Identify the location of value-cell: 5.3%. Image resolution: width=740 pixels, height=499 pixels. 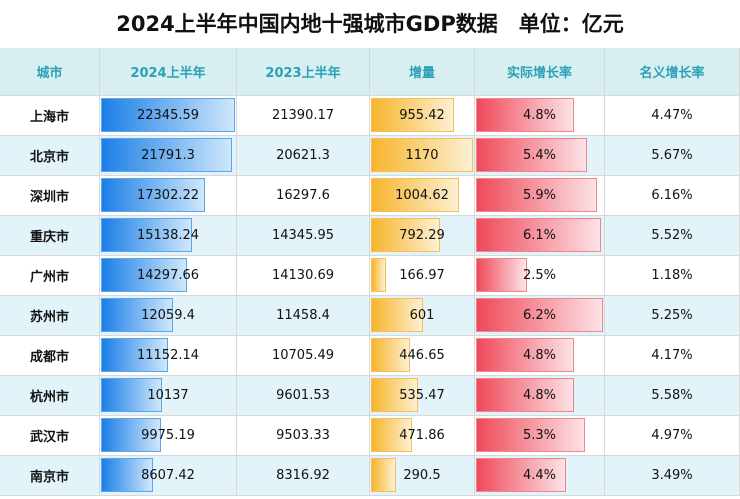
(540, 436).